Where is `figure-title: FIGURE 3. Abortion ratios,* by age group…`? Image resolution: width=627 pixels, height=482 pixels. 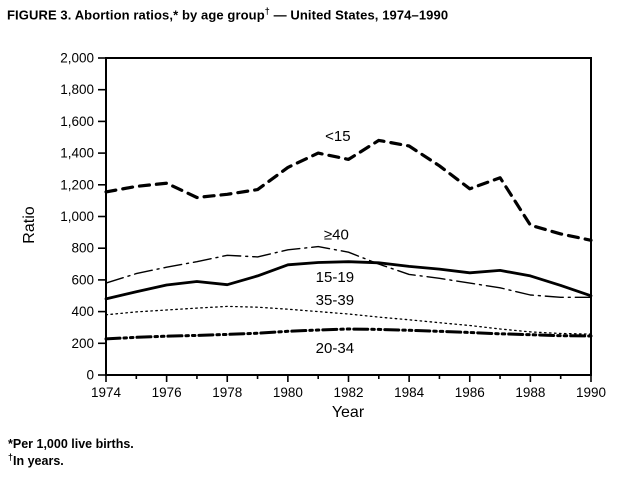
figure-title: FIGURE 3. Abortion ratios,* by age group… is located at coordinates (227, 14).